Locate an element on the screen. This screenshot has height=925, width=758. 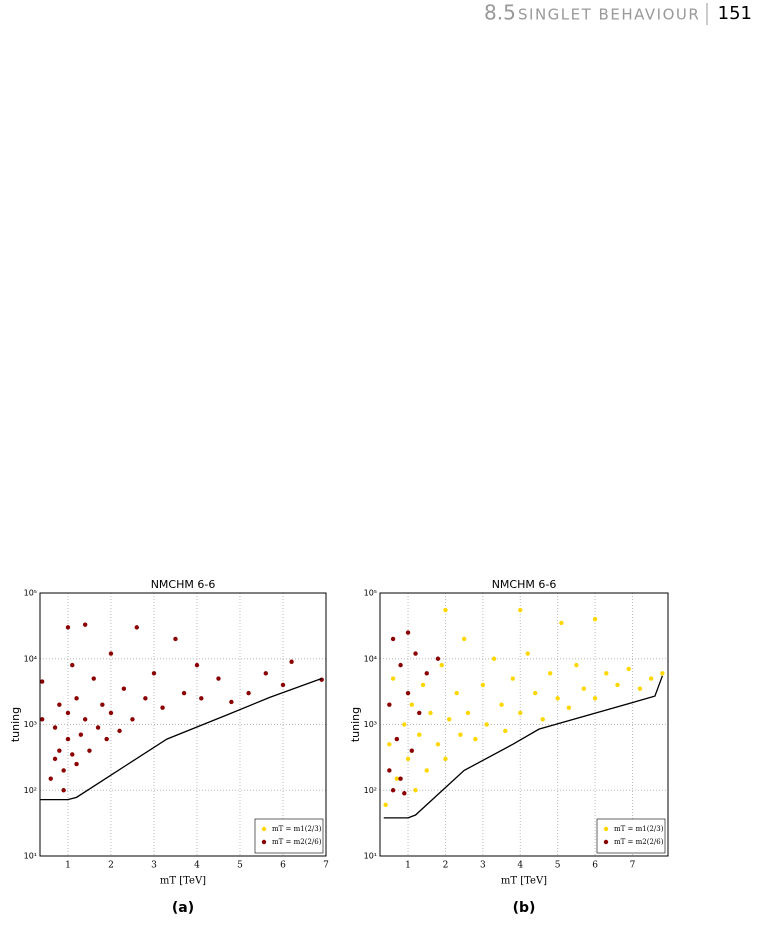
y-tick-label: 10² is located at coordinates (30, 790).